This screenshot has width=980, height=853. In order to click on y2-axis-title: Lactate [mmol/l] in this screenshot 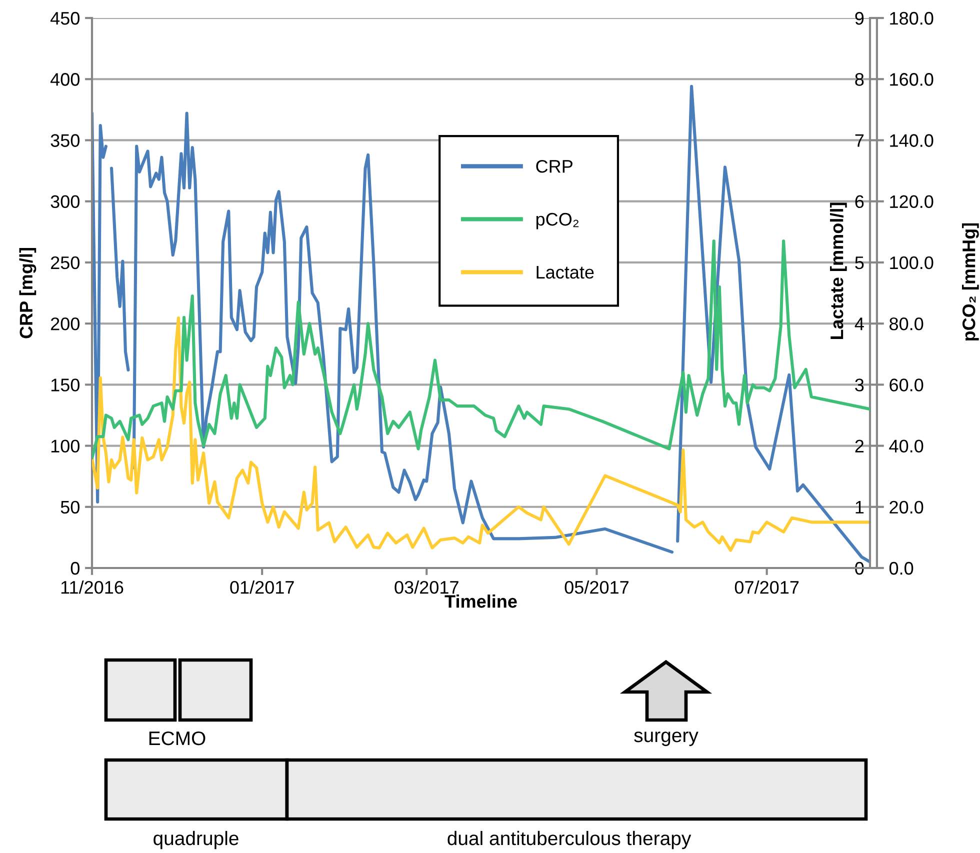, I will do `click(838, 271)`.